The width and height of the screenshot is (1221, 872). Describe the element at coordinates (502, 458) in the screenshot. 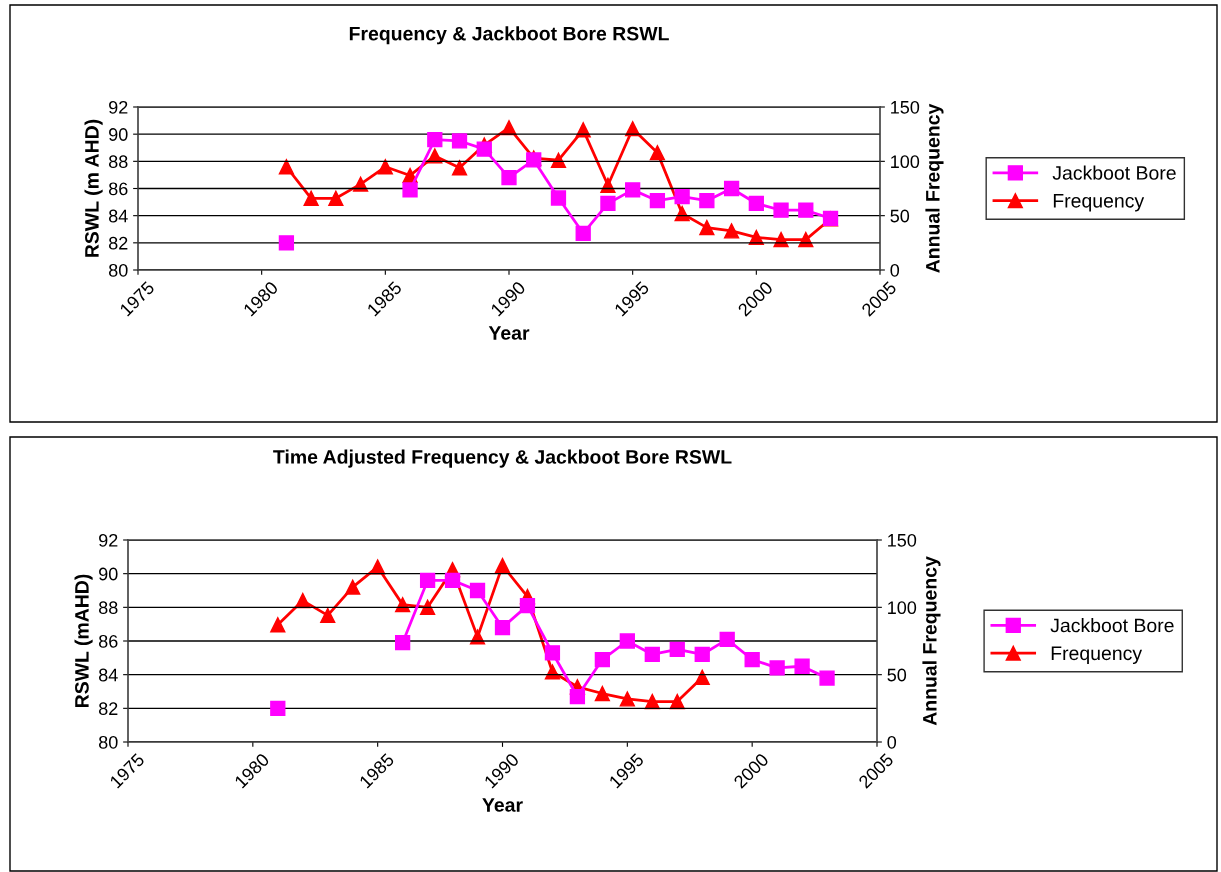

I see `chart-title: Time Adjusted Frequency & Jackboot Bore RSWL` at that location.